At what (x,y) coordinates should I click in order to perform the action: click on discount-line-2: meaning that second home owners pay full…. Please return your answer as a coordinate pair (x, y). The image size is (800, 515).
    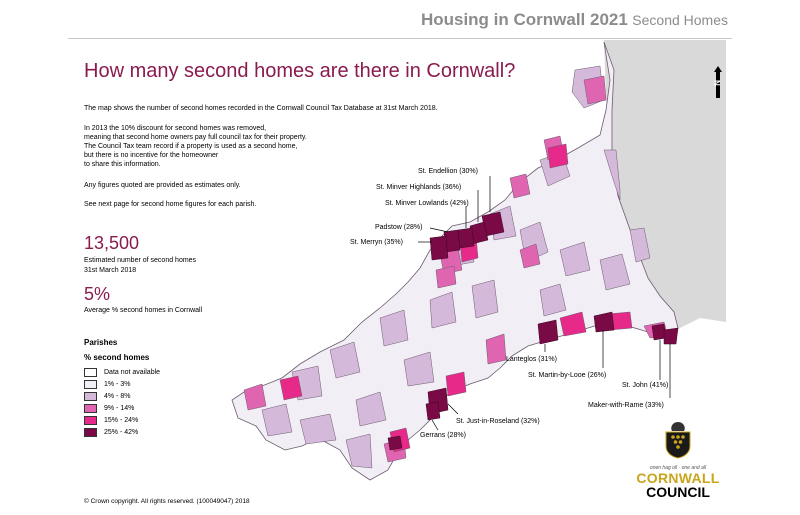
    Looking at the image, I should click on (195, 137).